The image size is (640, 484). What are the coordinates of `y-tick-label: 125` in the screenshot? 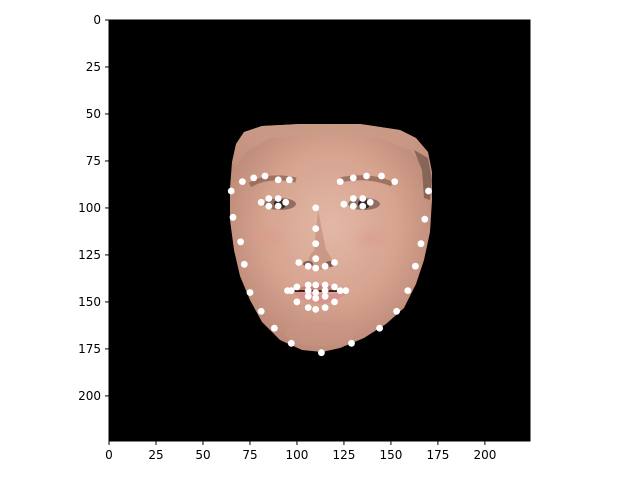 It's located at (89, 255).